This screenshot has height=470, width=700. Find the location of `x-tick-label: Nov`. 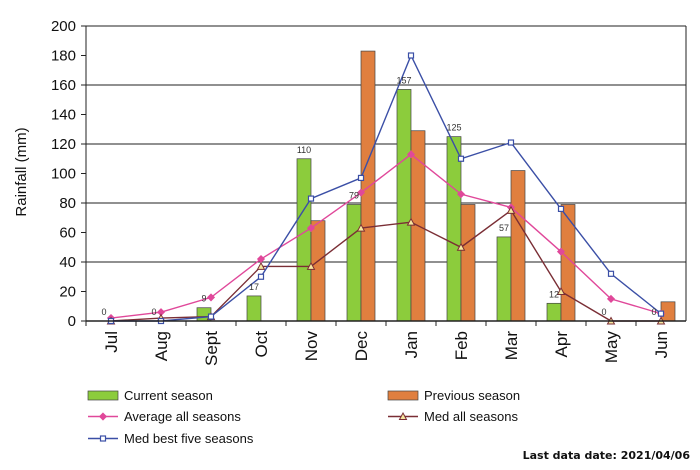

x-tick-label: Nov is located at coordinates (311, 346).